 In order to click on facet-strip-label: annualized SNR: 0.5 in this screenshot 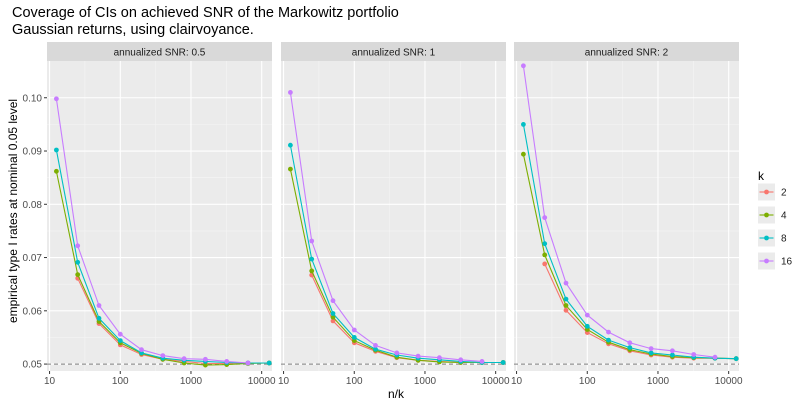, I will do `click(160, 53)`.